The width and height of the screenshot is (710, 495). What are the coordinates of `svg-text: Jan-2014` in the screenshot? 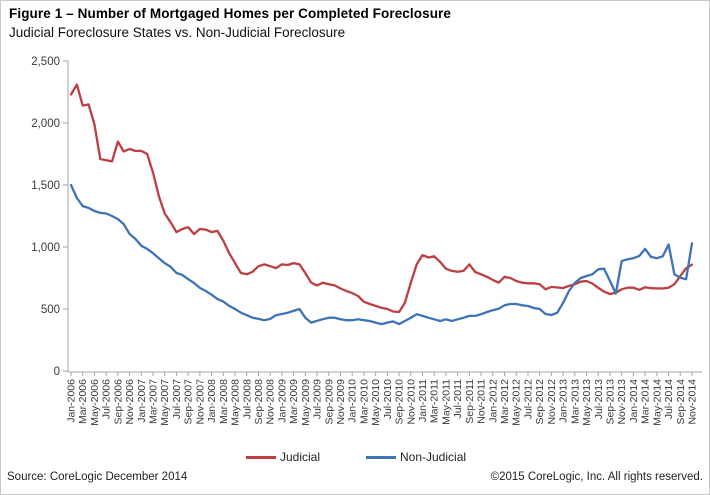 It's located at (634, 401).